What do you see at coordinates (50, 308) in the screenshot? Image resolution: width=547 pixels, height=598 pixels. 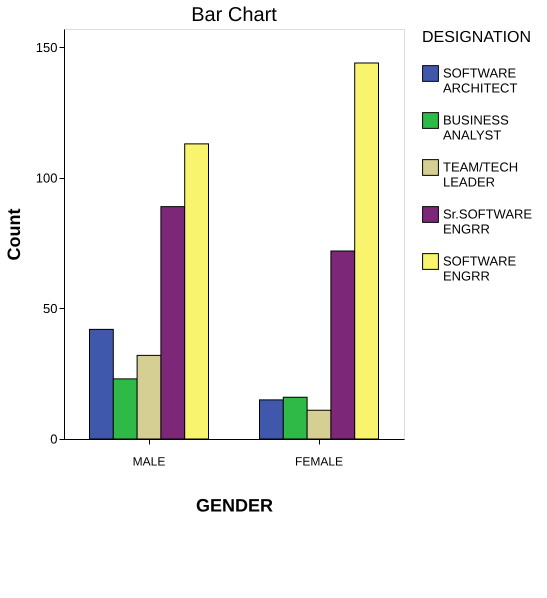 I see `y-tick-label: 50` at bounding box center [50, 308].